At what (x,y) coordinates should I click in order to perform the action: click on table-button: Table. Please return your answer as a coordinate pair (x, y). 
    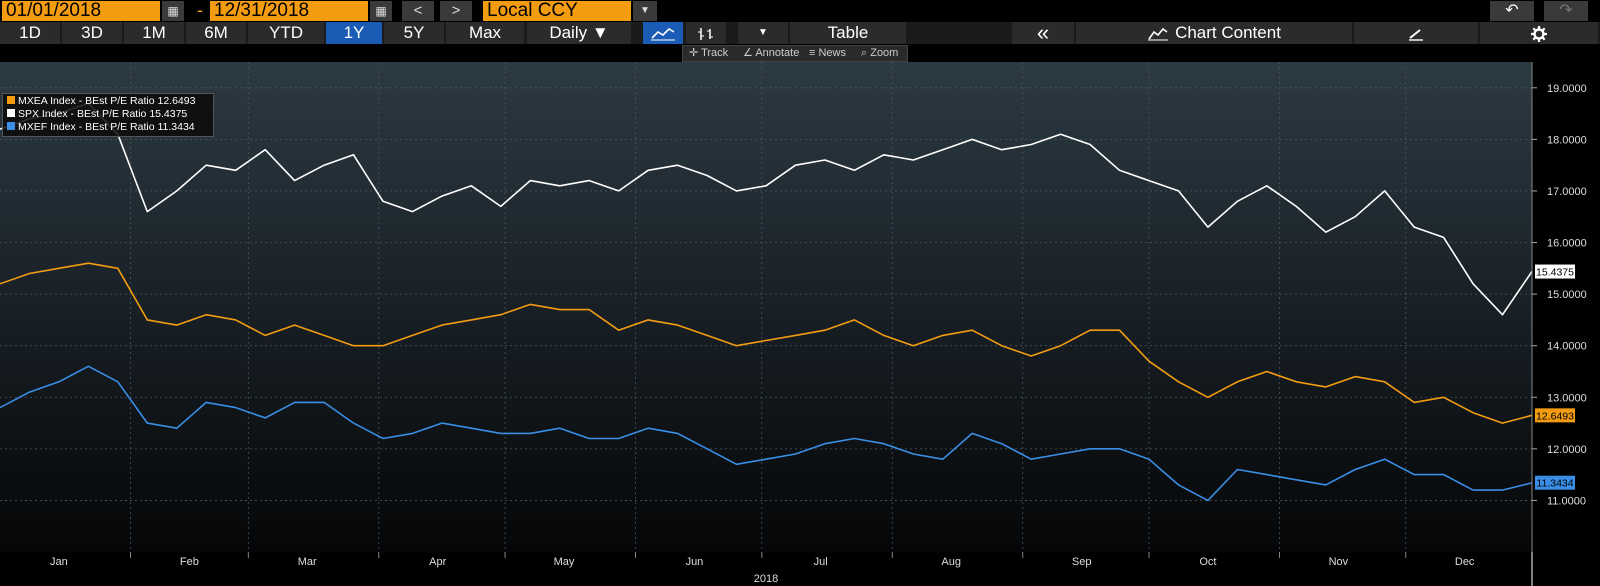
    Looking at the image, I should click on (848, 33).